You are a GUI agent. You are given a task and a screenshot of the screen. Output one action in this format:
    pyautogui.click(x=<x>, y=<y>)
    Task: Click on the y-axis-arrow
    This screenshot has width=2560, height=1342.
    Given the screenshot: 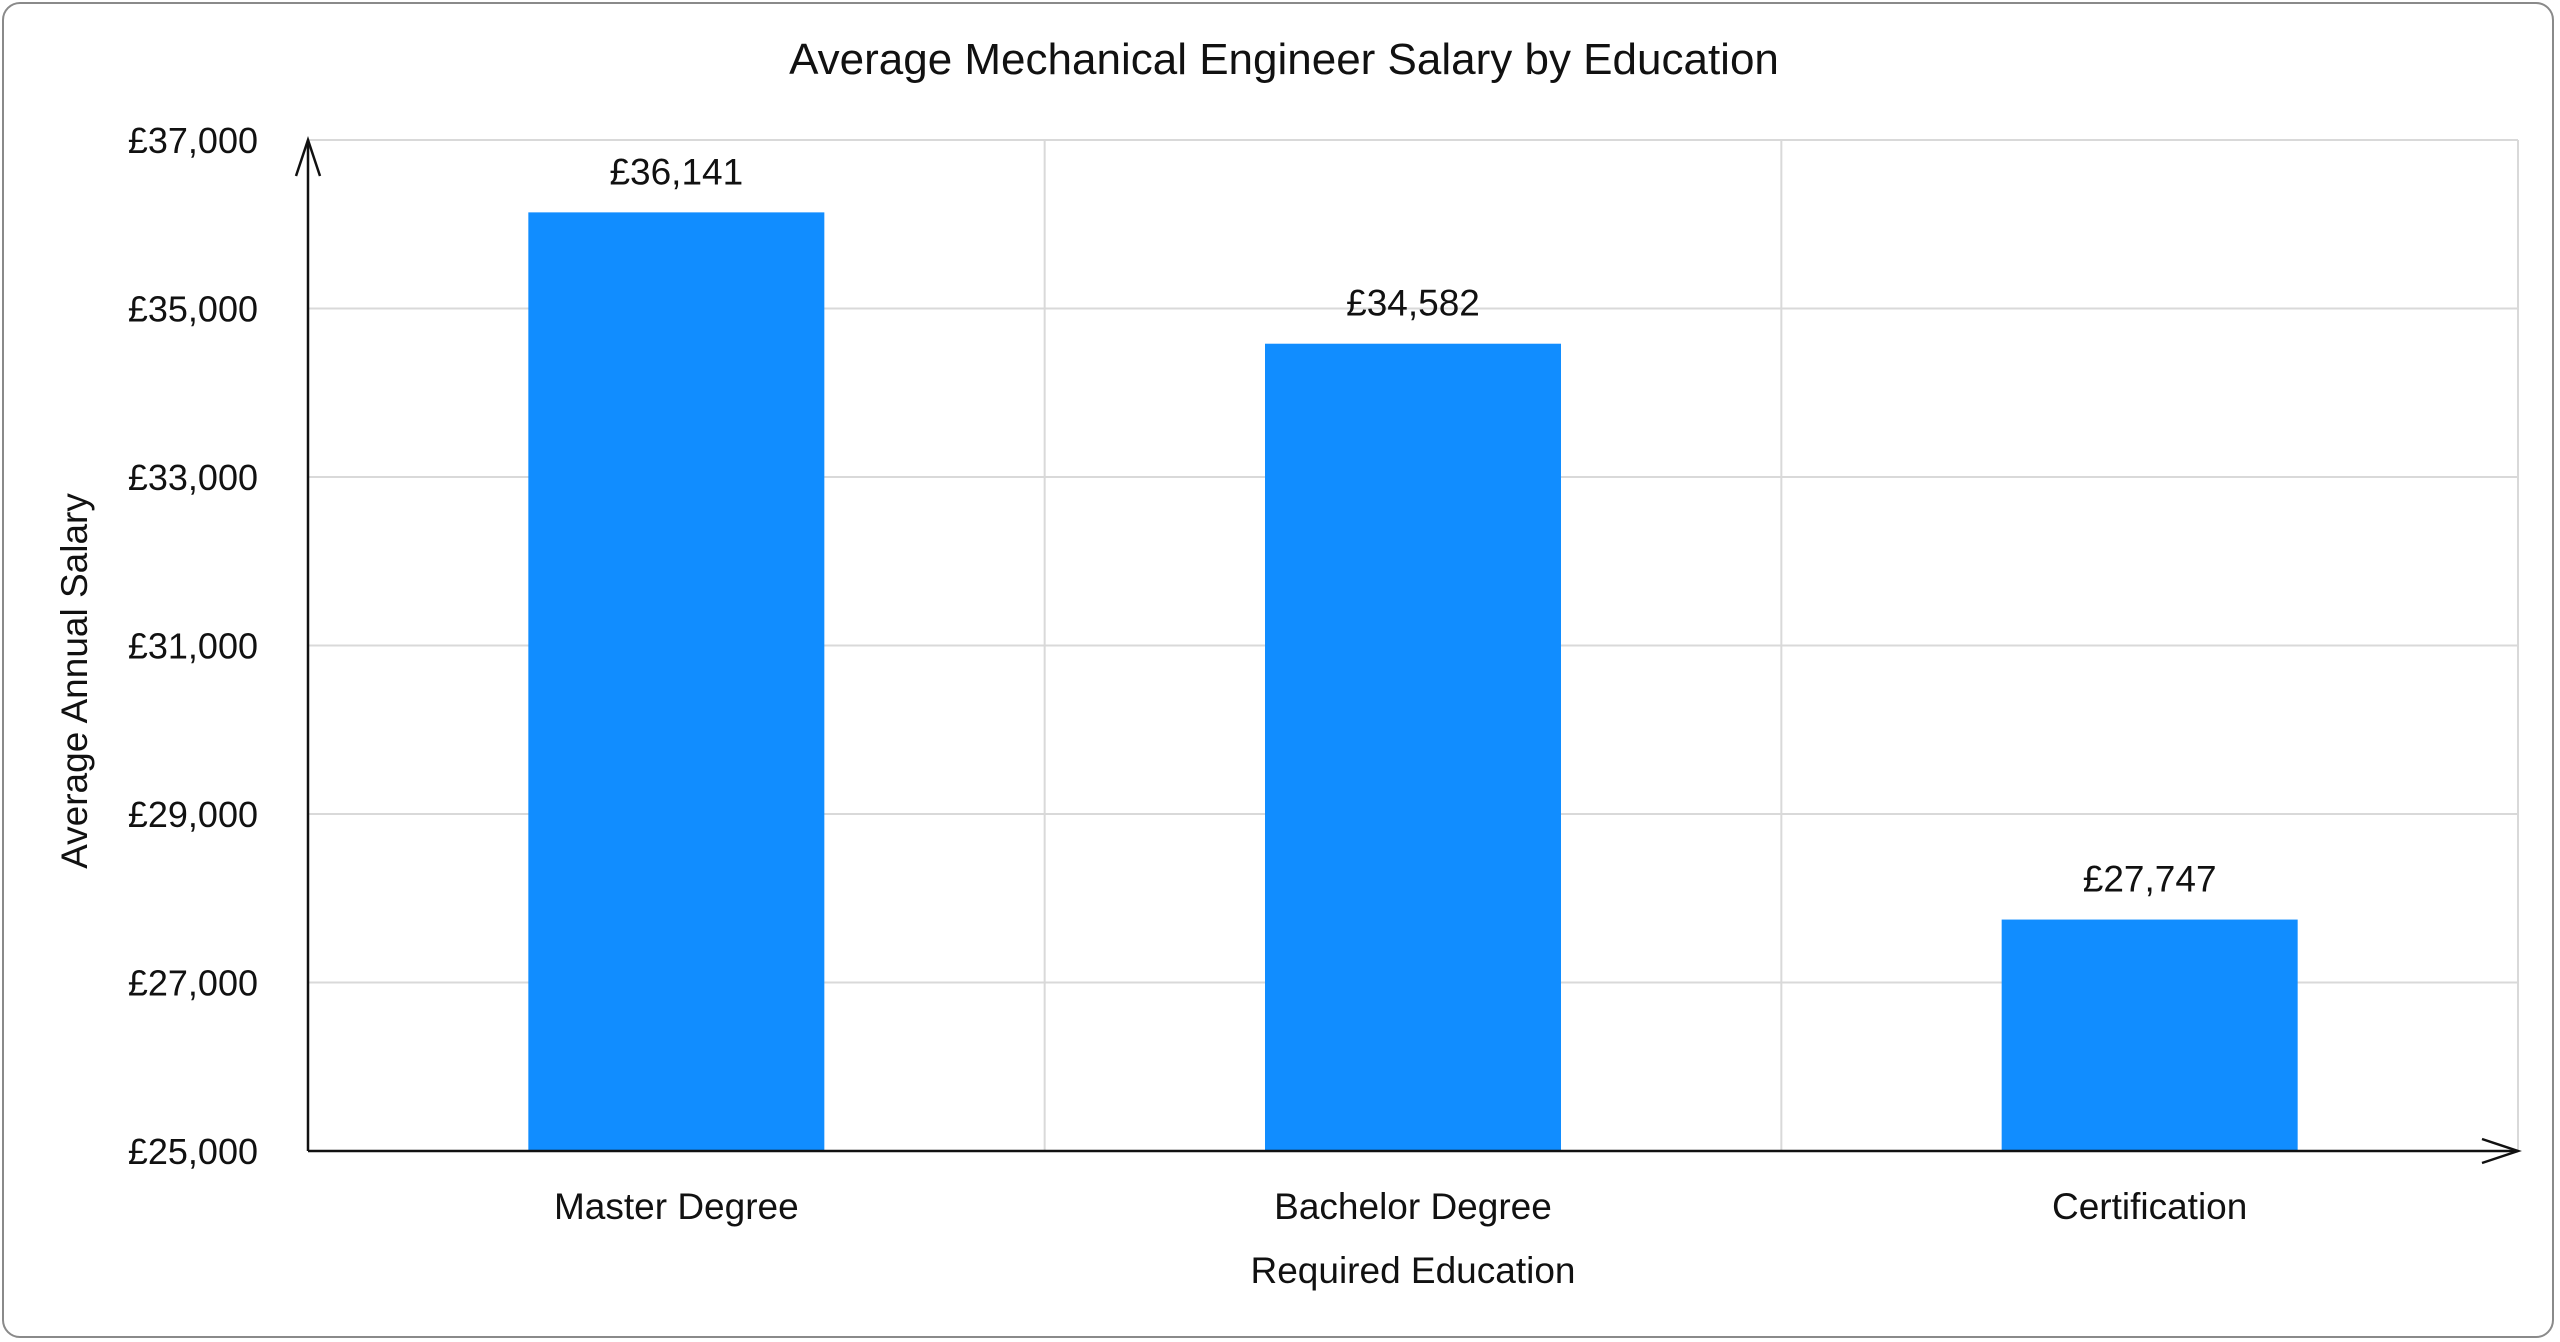 What is the action you would take?
    pyautogui.click(x=308, y=156)
    